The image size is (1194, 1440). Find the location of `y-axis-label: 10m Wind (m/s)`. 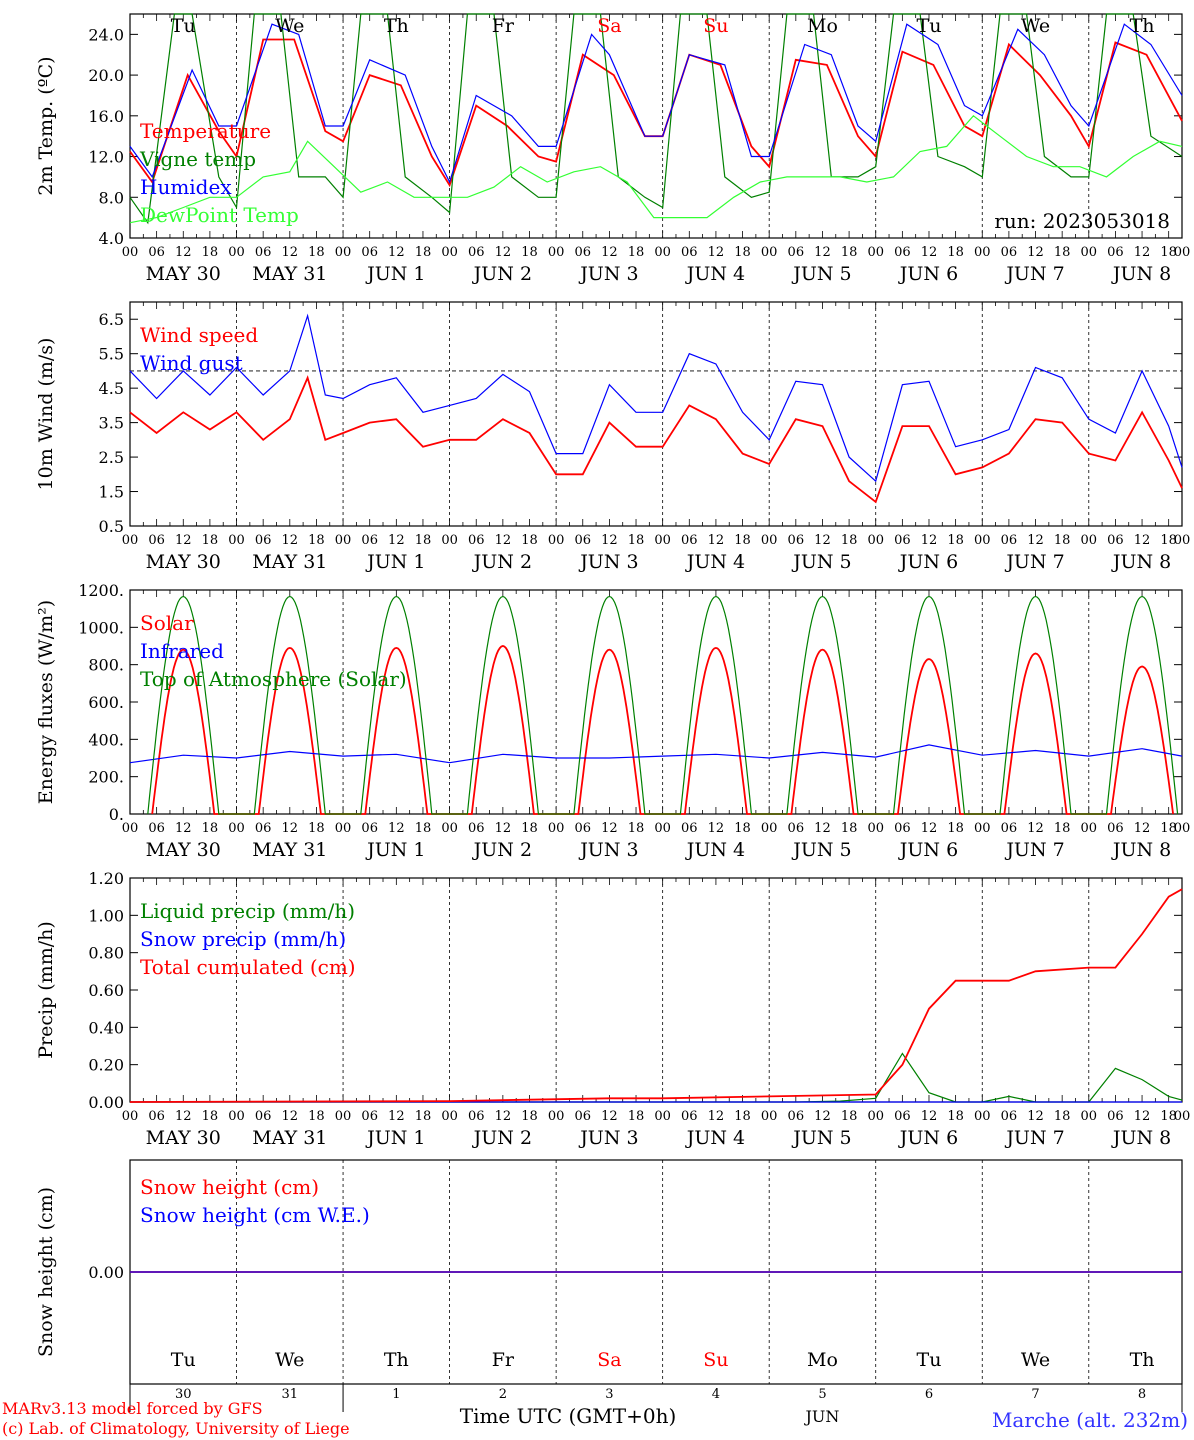

y-axis-label: 10m Wind (m/s) is located at coordinates (46, 414).